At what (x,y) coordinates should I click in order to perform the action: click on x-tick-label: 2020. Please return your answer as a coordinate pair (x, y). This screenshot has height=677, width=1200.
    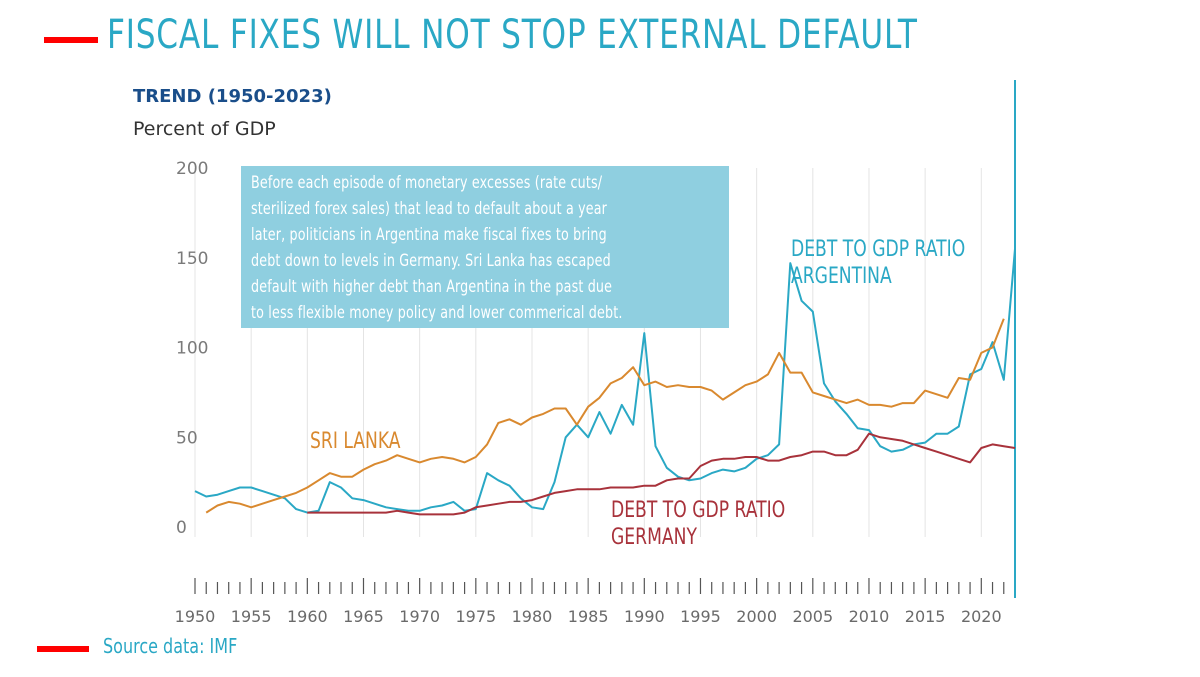
    Looking at the image, I should click on (981, 616).